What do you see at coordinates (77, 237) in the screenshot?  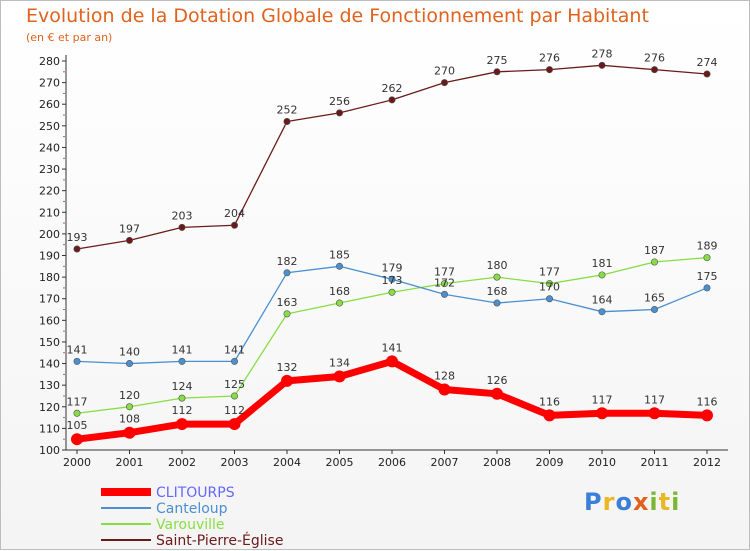 I see `data-label: 193` at bounding box center [77, 237].